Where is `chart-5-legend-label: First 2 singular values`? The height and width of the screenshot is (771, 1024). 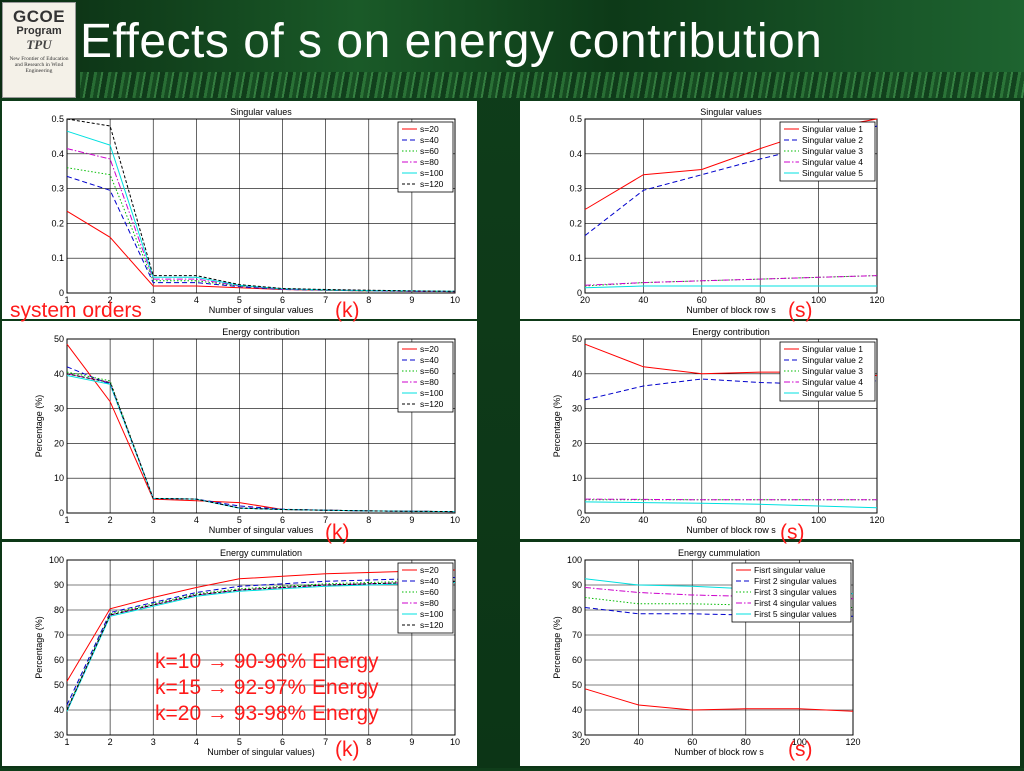 chart-5-legend-label: First 2 singular values is located at coordinates (795, 581).